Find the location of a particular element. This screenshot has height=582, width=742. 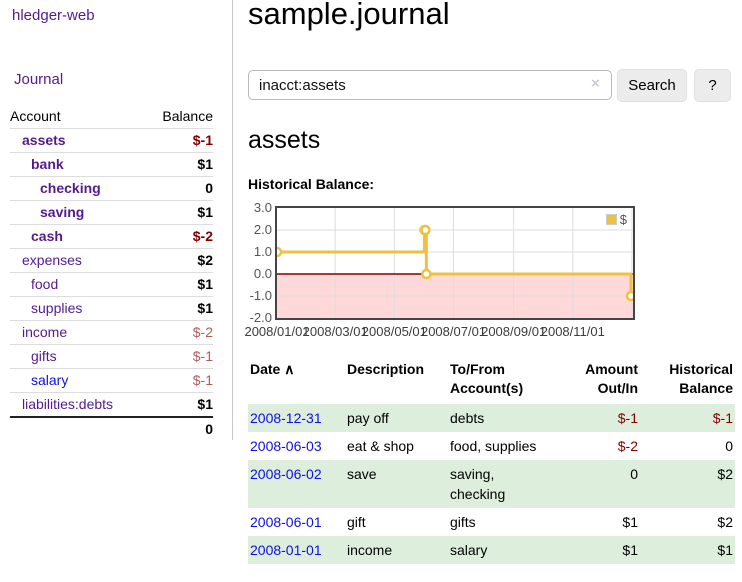

x-axis-tick-label: 2008/03/01 is located at coordinates (335, 331).